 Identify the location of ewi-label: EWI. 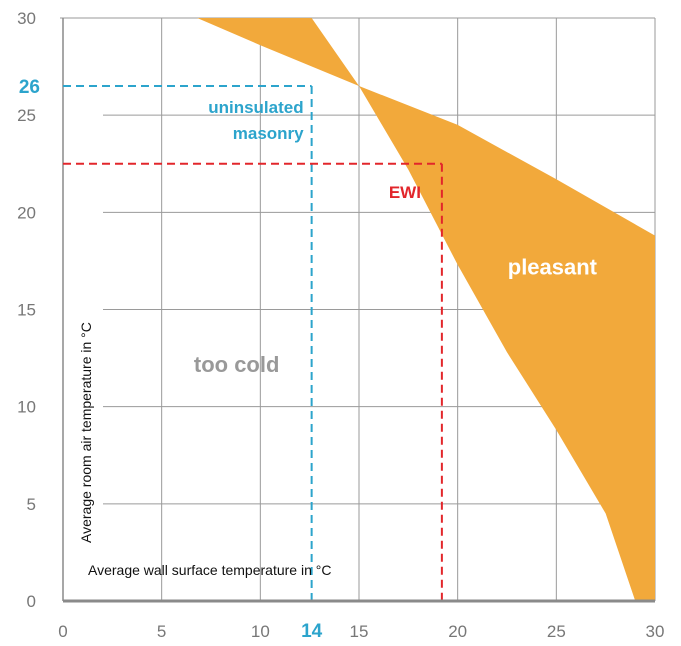
(405, 192).